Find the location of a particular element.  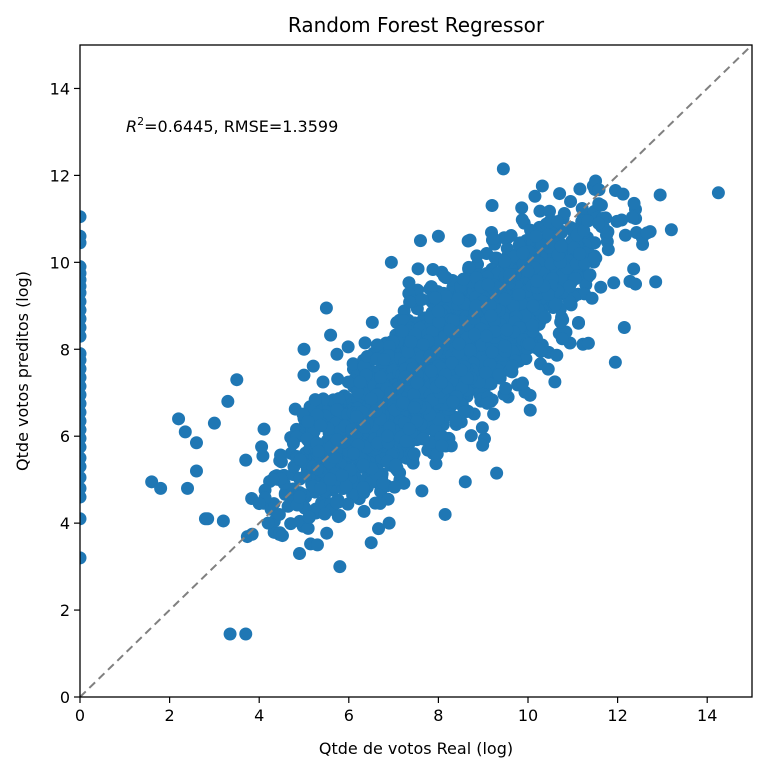

y-tick-label: 10 is located at coordinates (60, 262).